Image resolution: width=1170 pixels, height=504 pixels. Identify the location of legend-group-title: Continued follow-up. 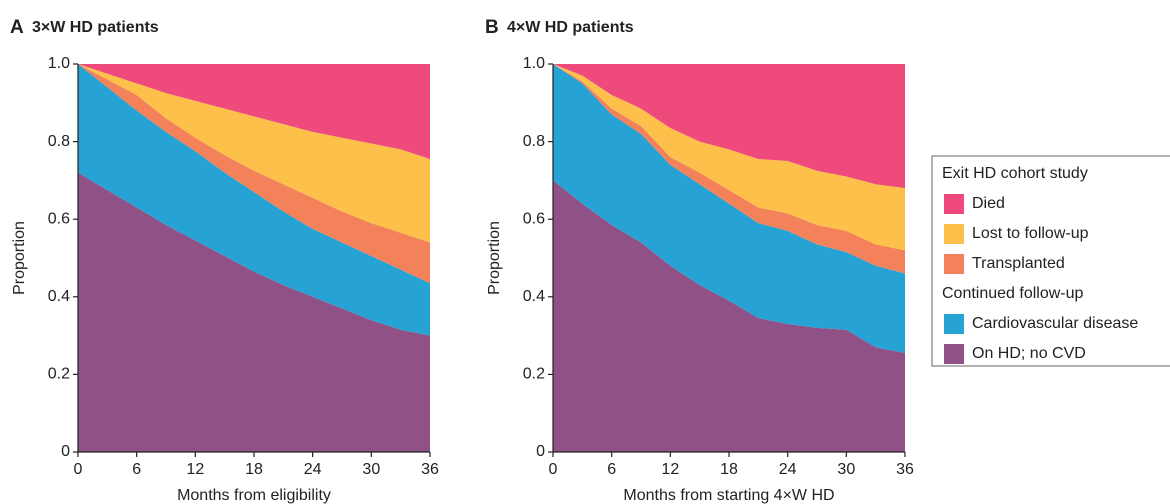
(1013, 293).